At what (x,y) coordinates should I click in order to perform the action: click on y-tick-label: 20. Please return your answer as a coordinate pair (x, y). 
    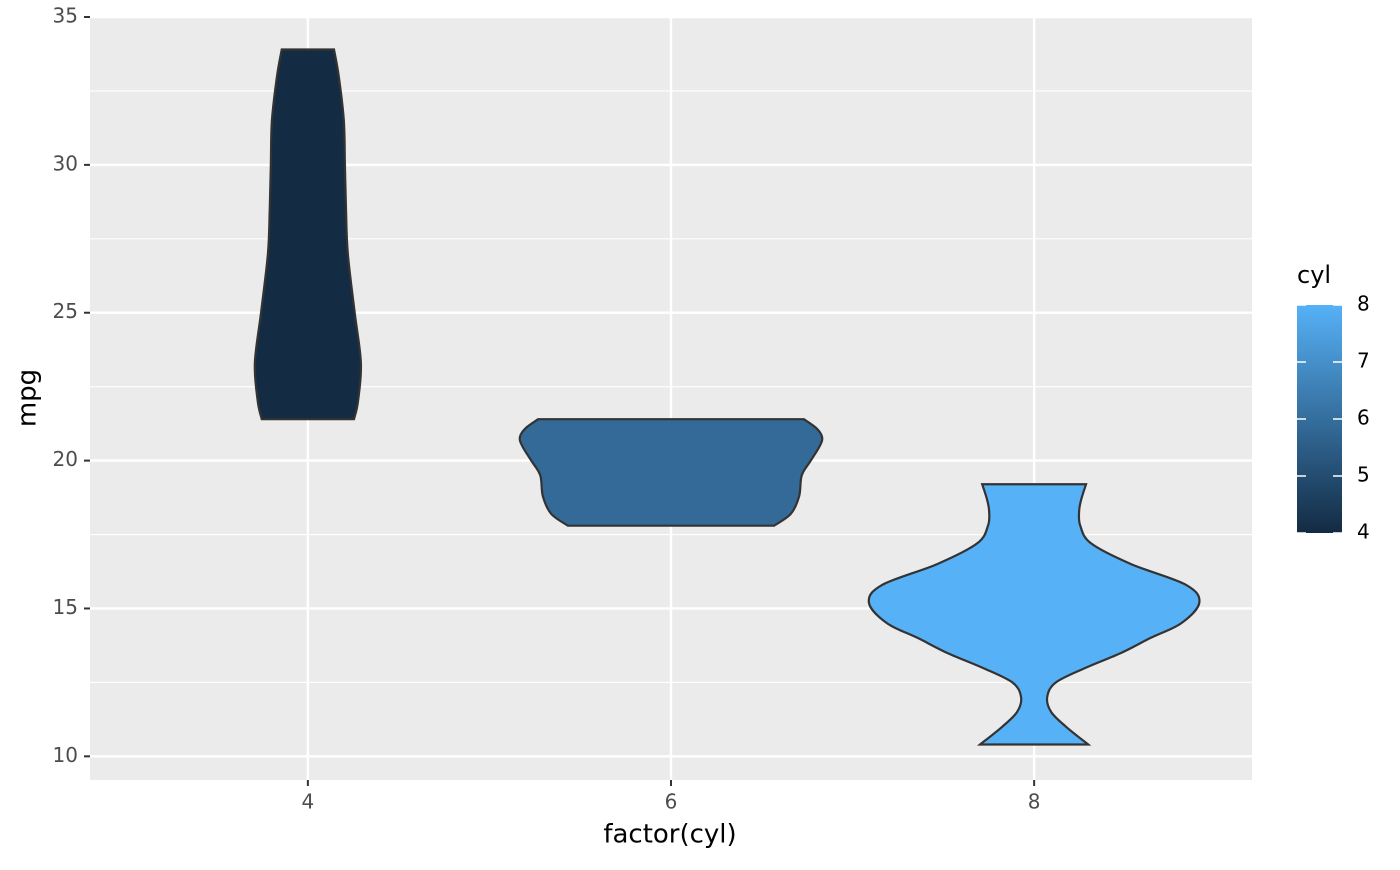
    Looking at the image, I should click on (65, 459).